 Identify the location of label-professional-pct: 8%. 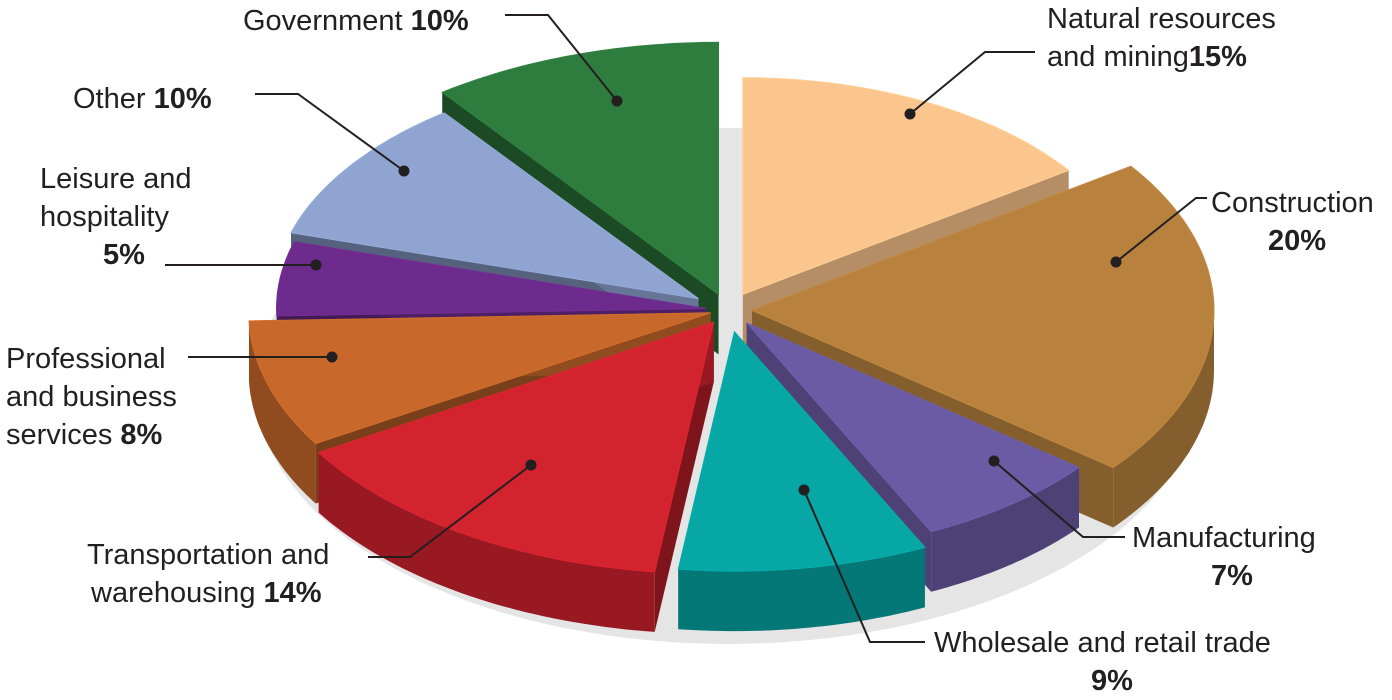
(141, 435).